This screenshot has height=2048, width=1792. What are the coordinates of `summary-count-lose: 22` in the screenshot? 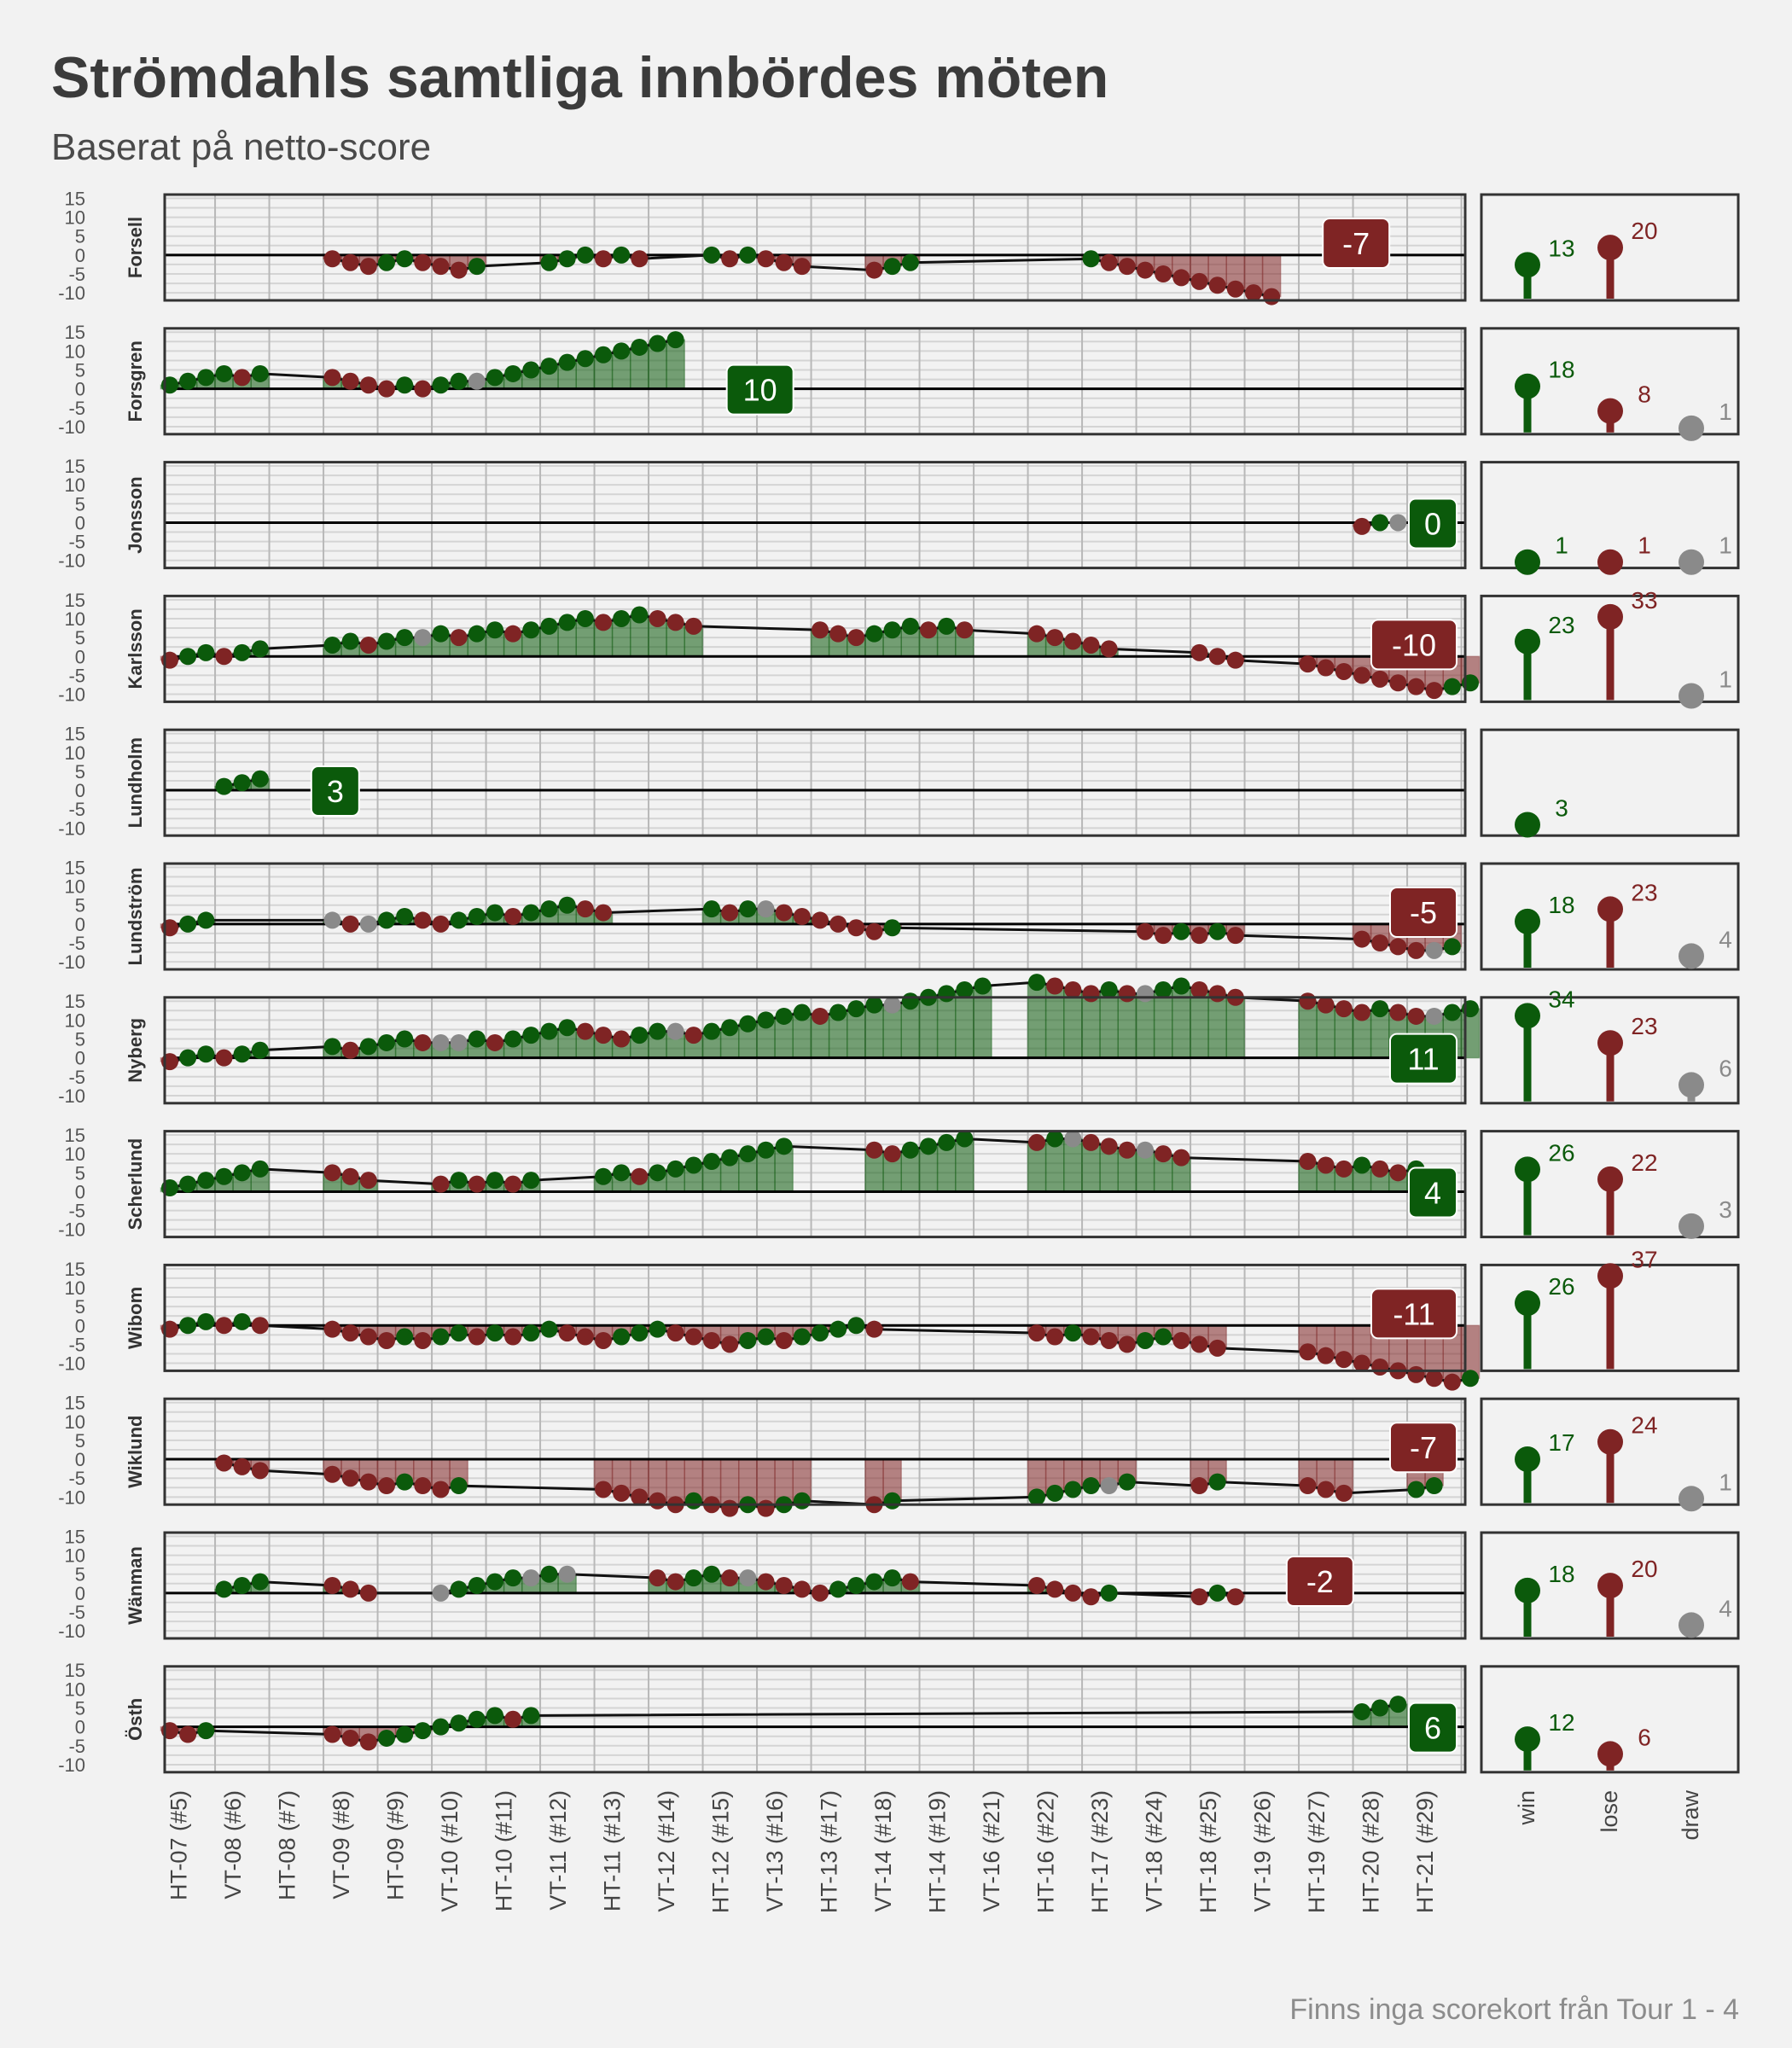 It's located at (1644, 1162).